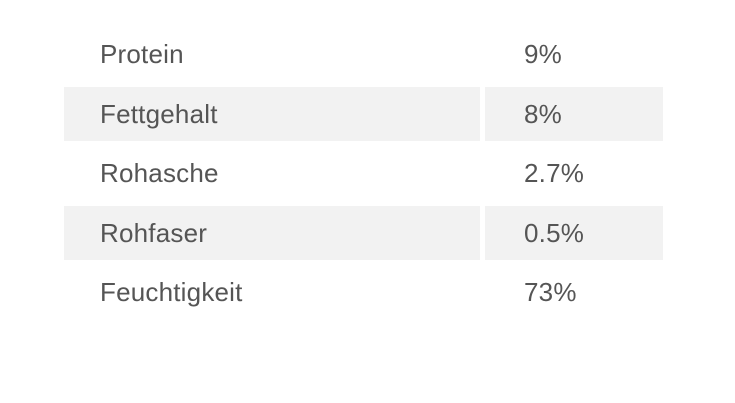 The width and height of the screenshot is (735, 403). I want to click on table-row: Fettgehalt 8%, so click(363, 115).